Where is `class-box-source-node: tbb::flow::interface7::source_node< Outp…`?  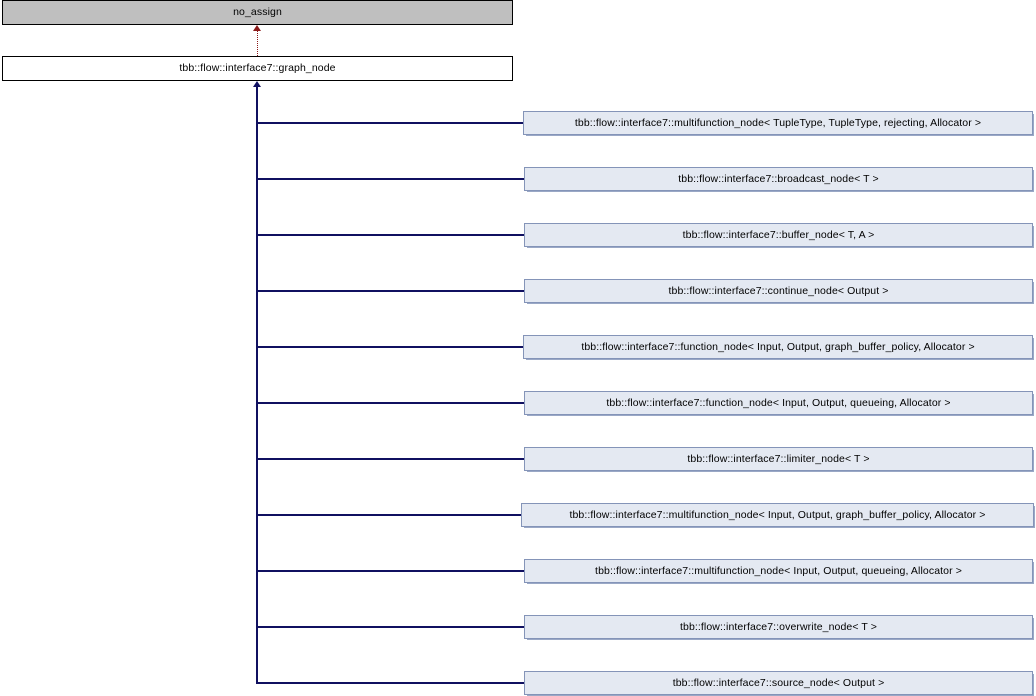 class-box-source-node: tbb::flow::interface7::source_node< Outp… is located at coordinates (778, 683).